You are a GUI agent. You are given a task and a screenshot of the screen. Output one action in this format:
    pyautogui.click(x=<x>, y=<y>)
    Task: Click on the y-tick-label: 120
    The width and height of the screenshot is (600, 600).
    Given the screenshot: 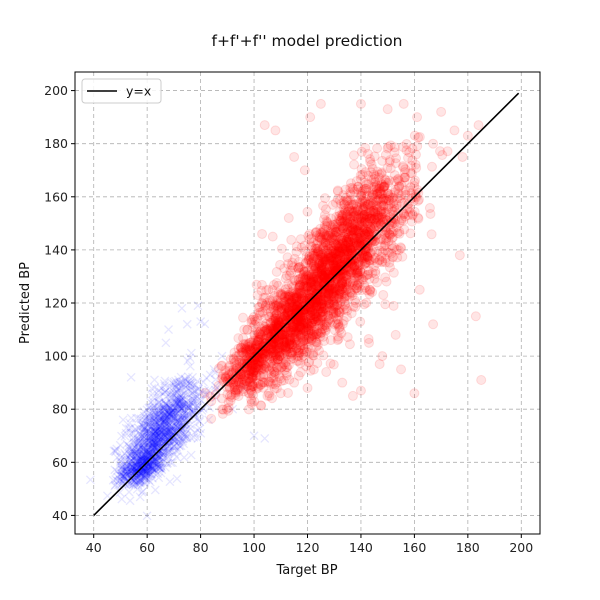 What is the action you would take?
    pyautogui.click(x=56, y=303)
    